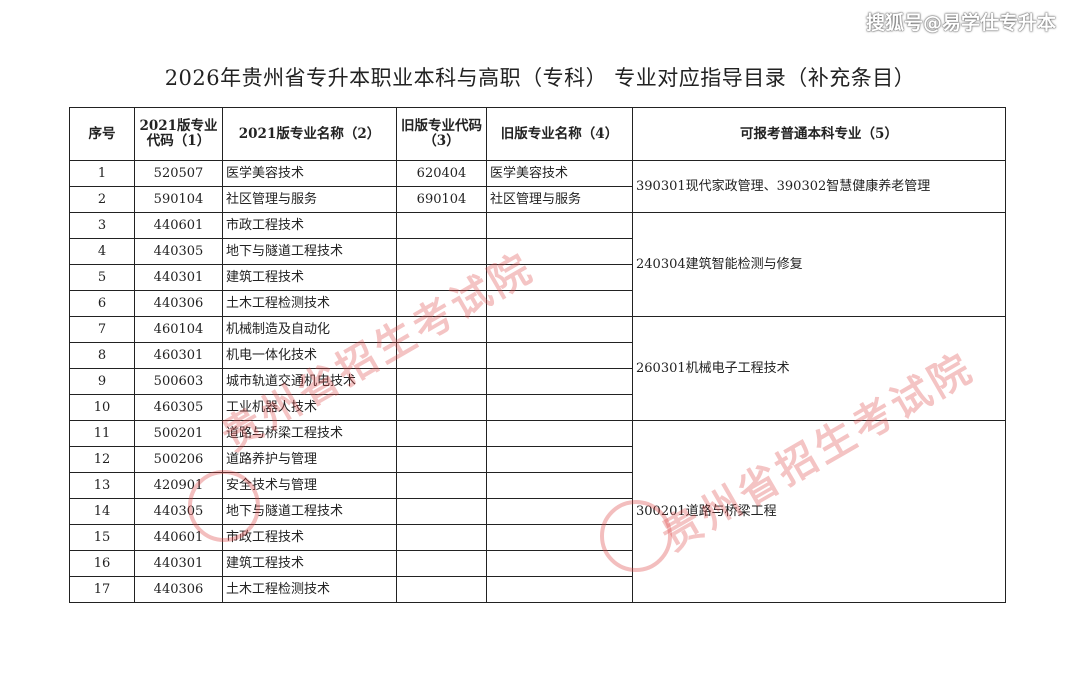  Describe the element at coordinates (102, 277) in the screenshot. I see `row-number: 5` at that location.